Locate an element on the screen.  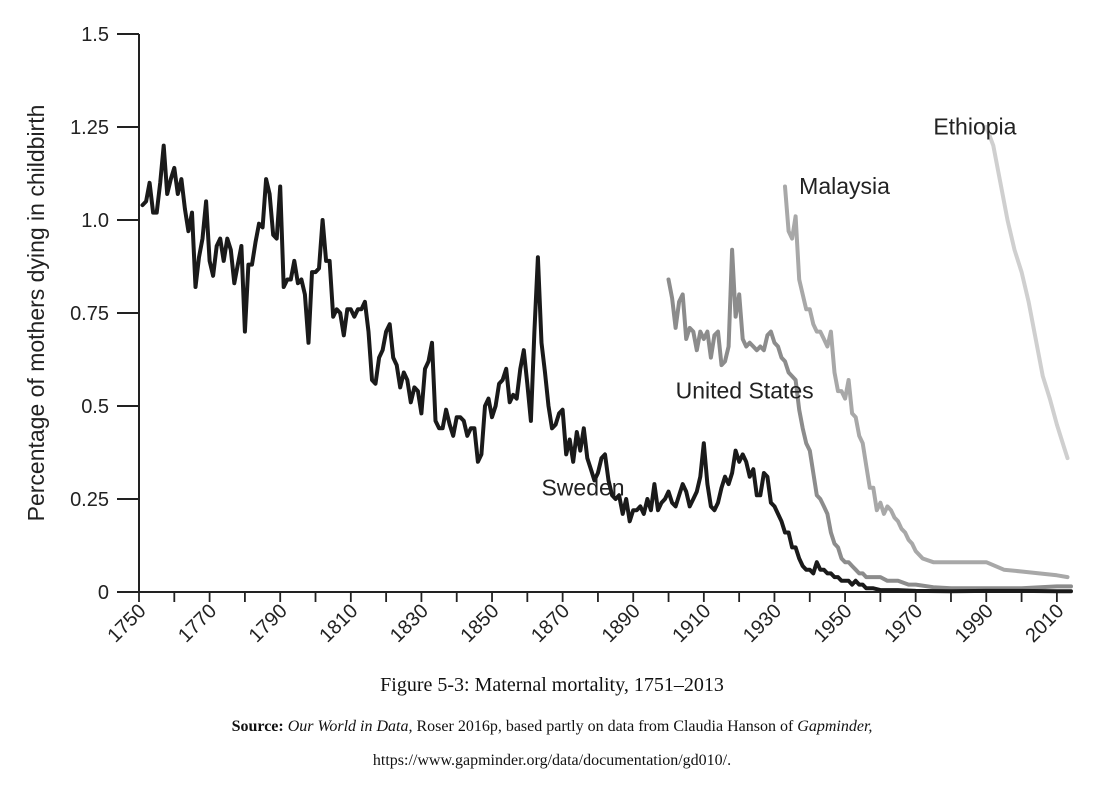
series-label-united-states: United States is located at coordinates (745, 391).